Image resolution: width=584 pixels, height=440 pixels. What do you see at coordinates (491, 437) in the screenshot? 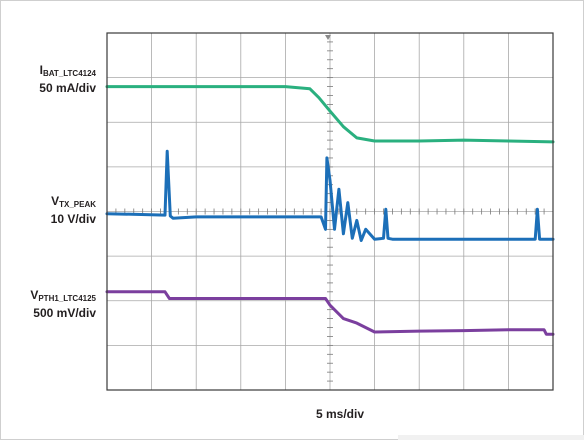
I see `bottom-artifact` at bounding box center [491, 437].